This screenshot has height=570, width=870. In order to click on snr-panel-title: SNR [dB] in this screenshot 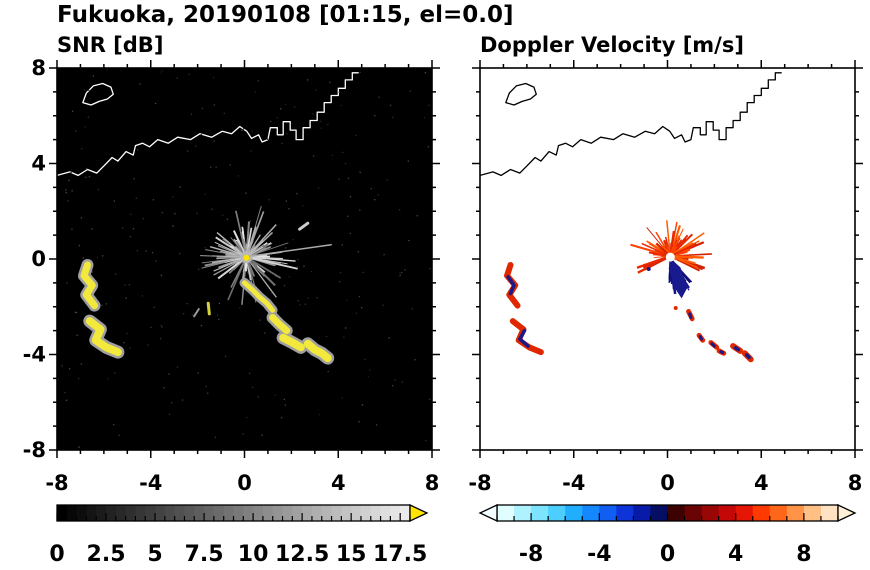, I will do `click(110, 45)`.